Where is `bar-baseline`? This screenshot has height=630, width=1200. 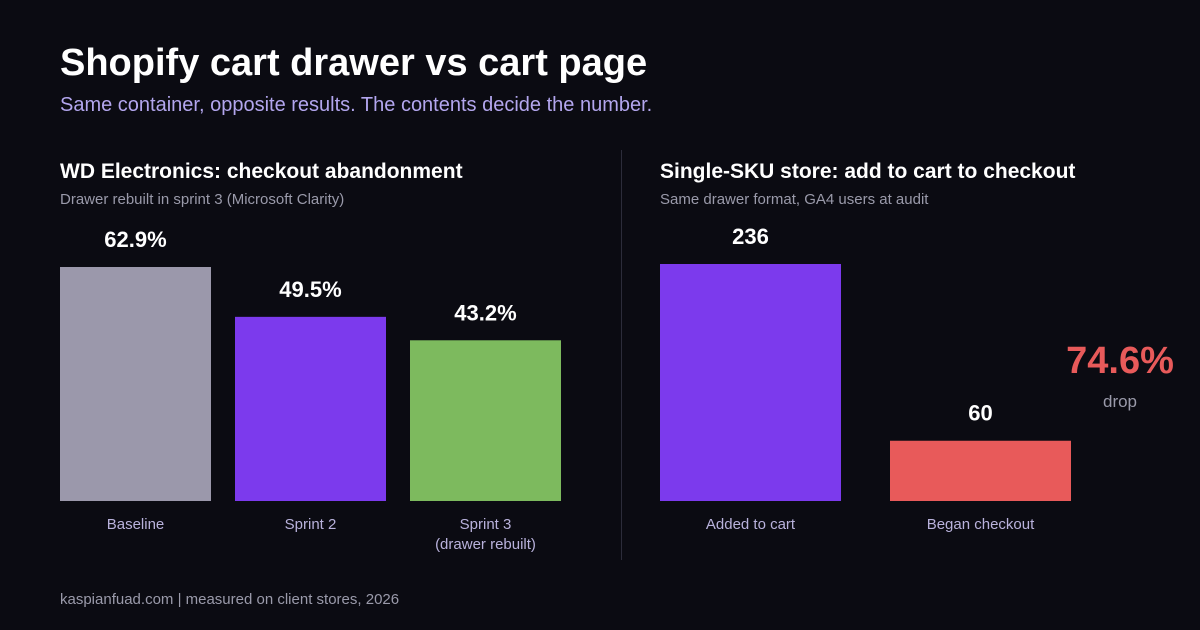 bar-baseline is located at coordinates (135, 384).